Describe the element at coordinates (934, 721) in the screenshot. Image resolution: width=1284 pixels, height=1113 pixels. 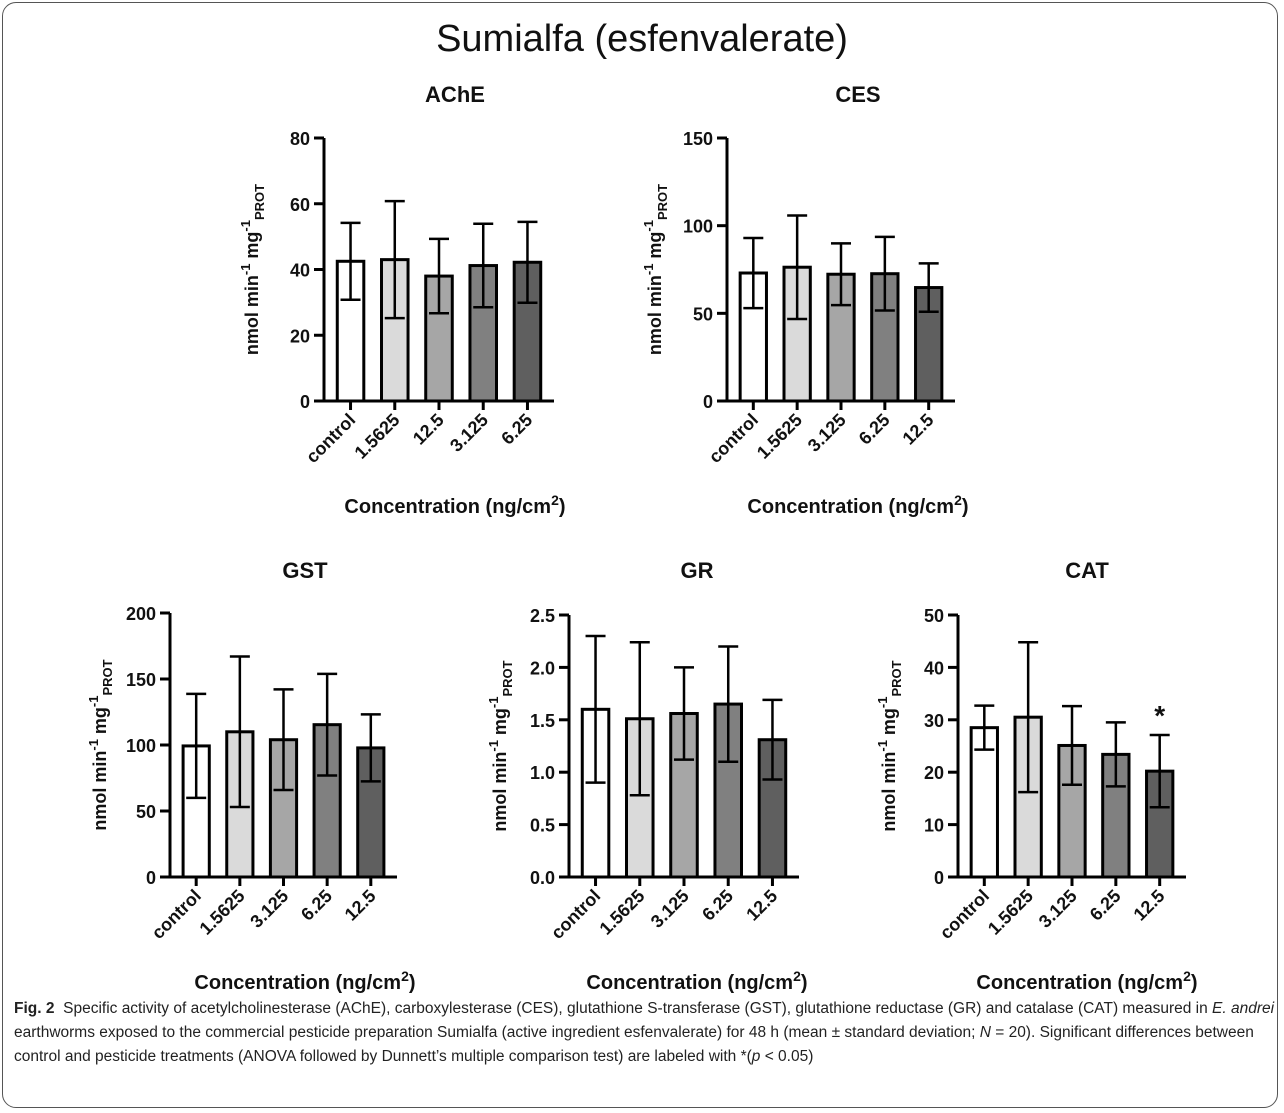
I see `y-tick-label: 30` at that location.